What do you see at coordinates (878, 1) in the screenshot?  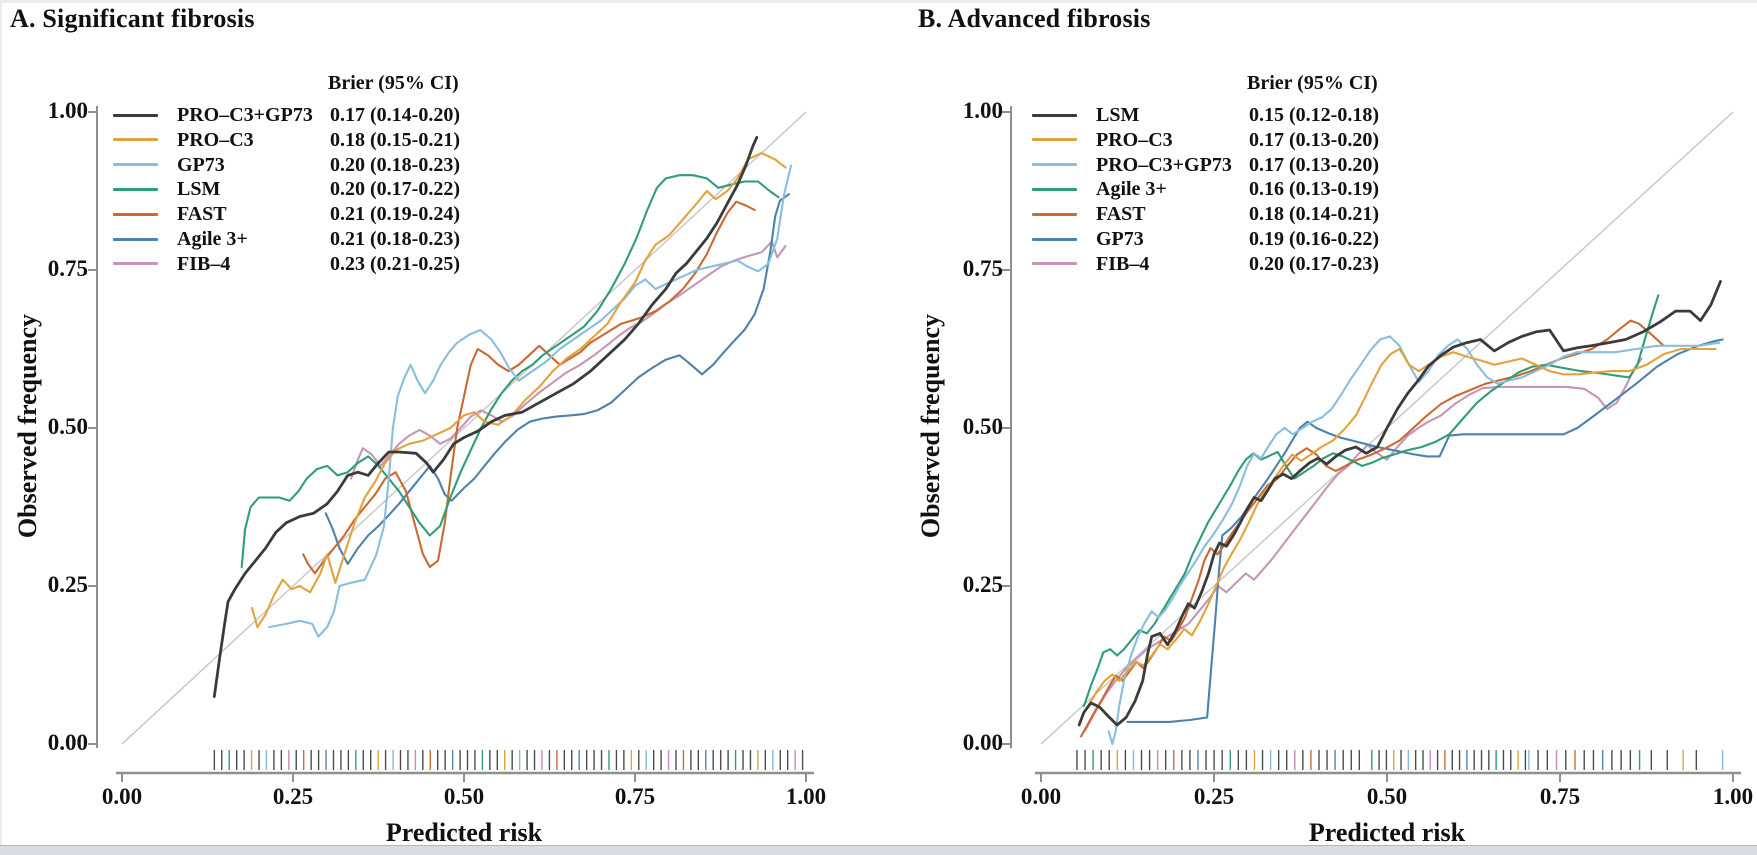 I see `figure-top-border` at bounding box center [878, 1].